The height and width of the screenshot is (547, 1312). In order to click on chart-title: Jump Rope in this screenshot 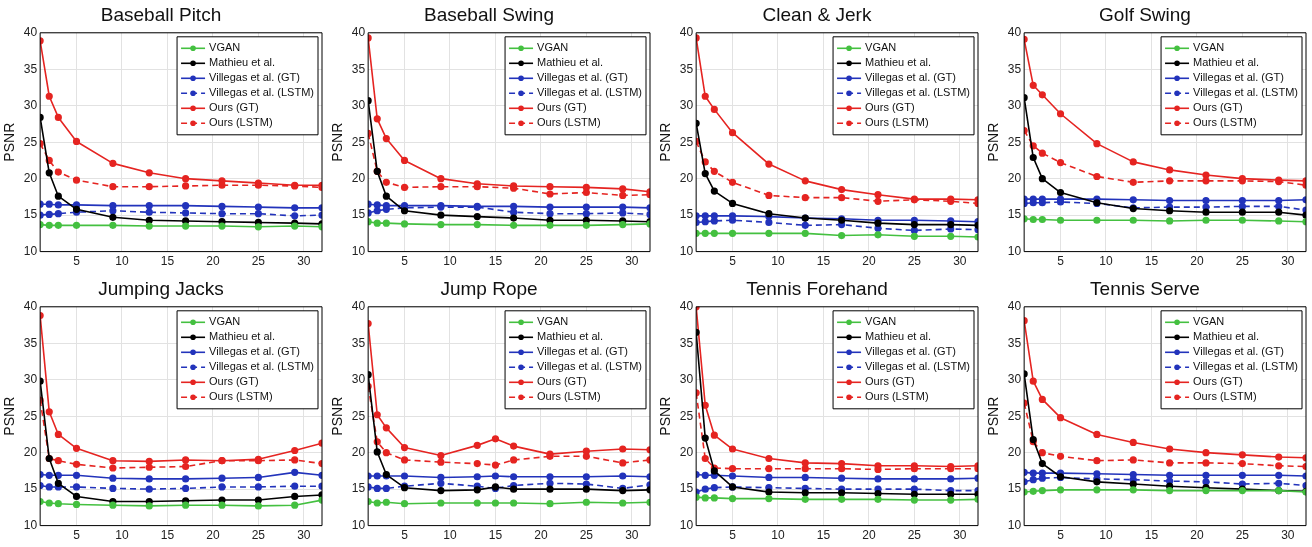, I will do `click(489, 288)`.